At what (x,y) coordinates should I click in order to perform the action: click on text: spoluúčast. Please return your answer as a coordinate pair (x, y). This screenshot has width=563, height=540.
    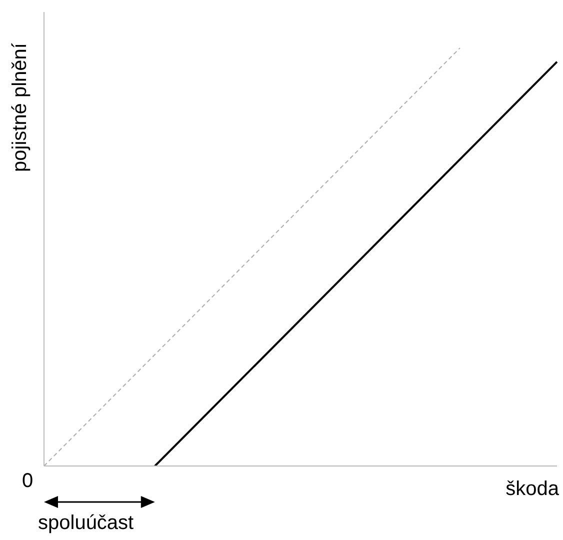
    Looking at the image, I should click on (86, 523).